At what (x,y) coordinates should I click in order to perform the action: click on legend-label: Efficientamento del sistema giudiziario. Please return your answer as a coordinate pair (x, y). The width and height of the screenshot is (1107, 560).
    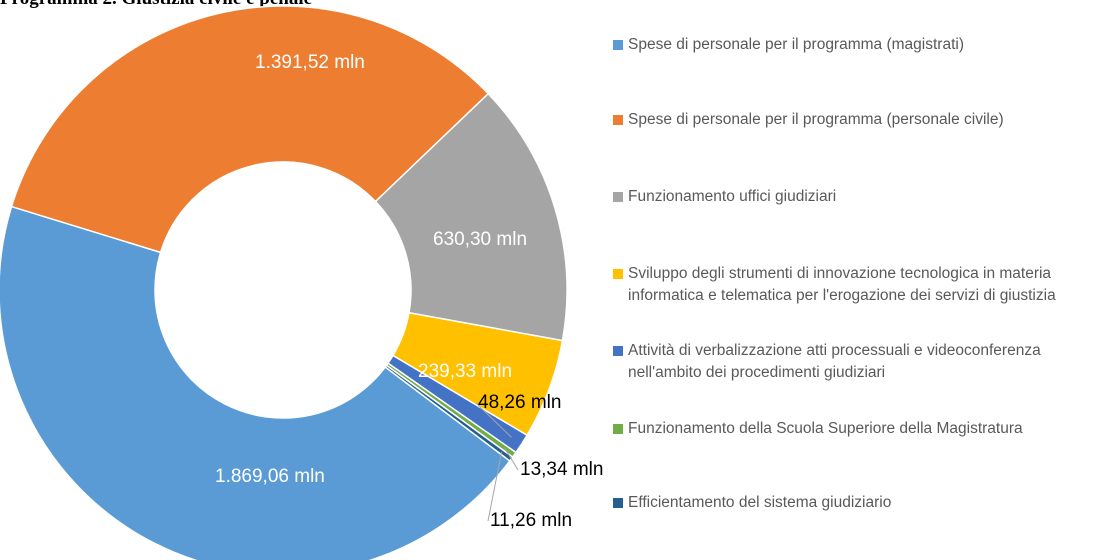
    Looking at the image, I should click on (760, 502).